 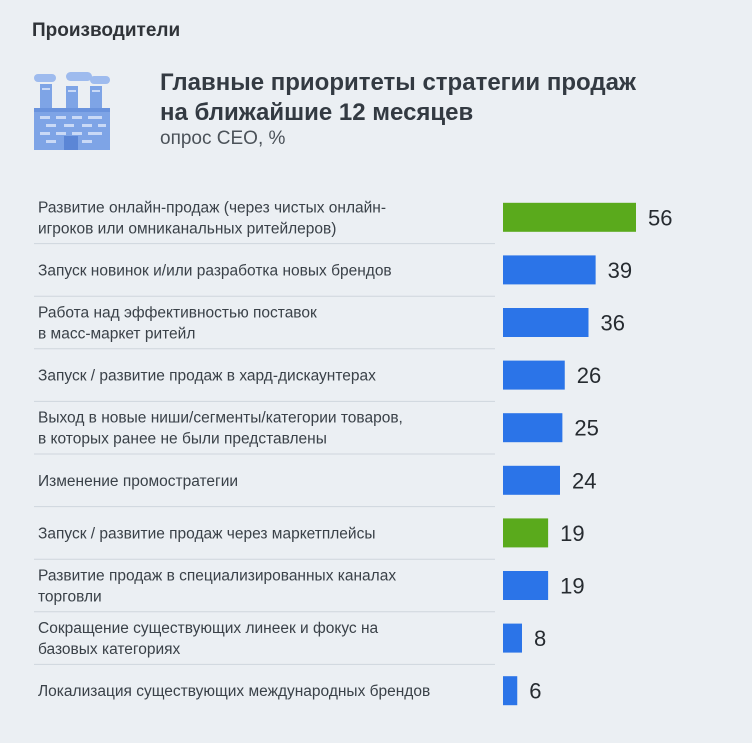 I want to click on category-label: игроков или омниканальных ритейлеров), so click(x=187, y=228).